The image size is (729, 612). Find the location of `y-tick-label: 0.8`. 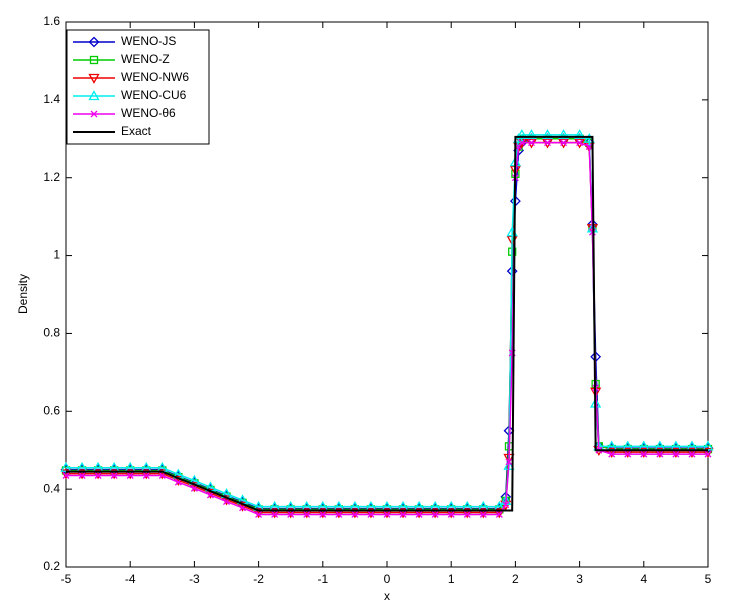

y-tick-label: 0.8 is located at coordinates (51, 333).